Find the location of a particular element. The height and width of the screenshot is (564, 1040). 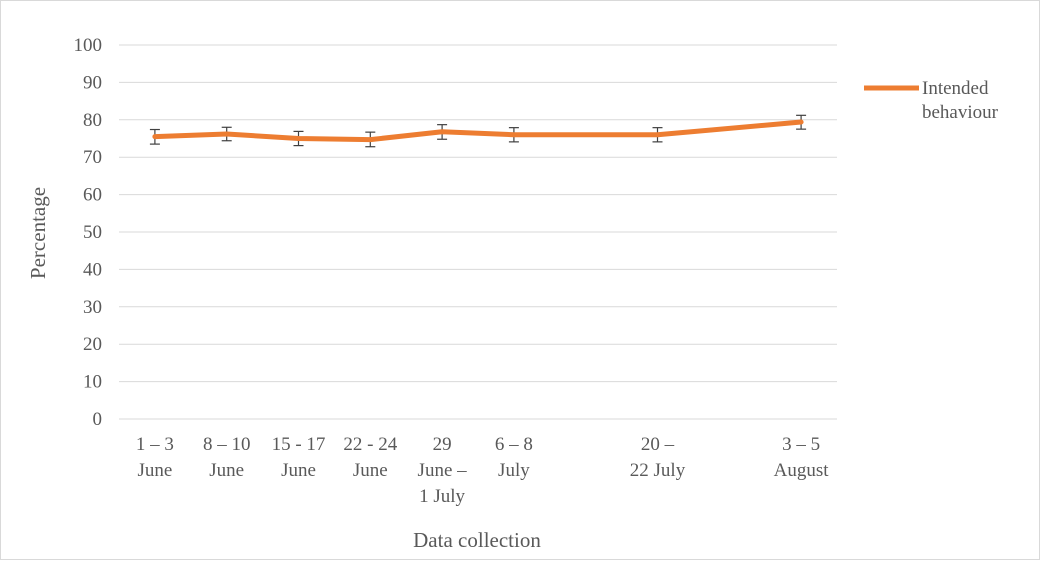

series-lines is located at coordinates (478, 131).